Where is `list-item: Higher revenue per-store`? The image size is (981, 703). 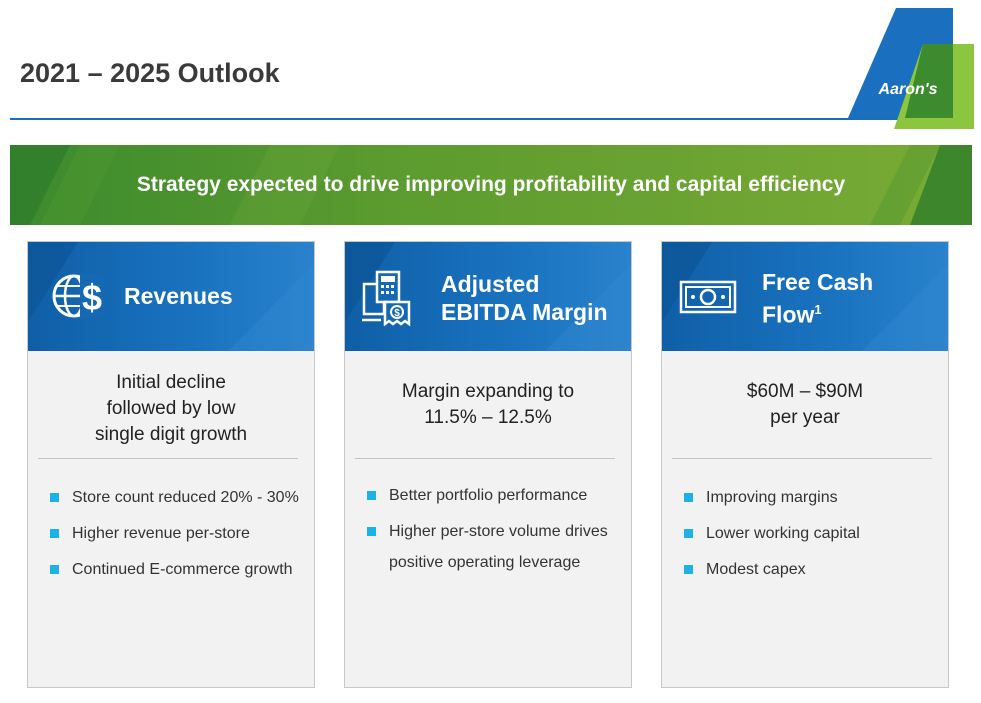
list-item: Higher revenue per-store is located at coordinates (175, 533).